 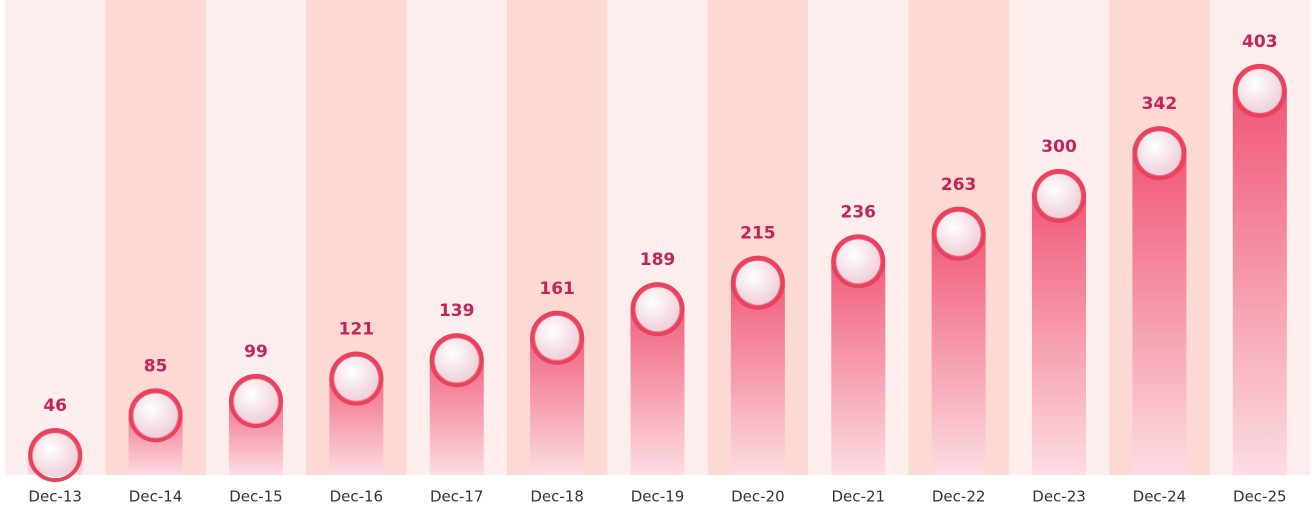 I want to click on value-label: 99, so click(x=256, y=352).